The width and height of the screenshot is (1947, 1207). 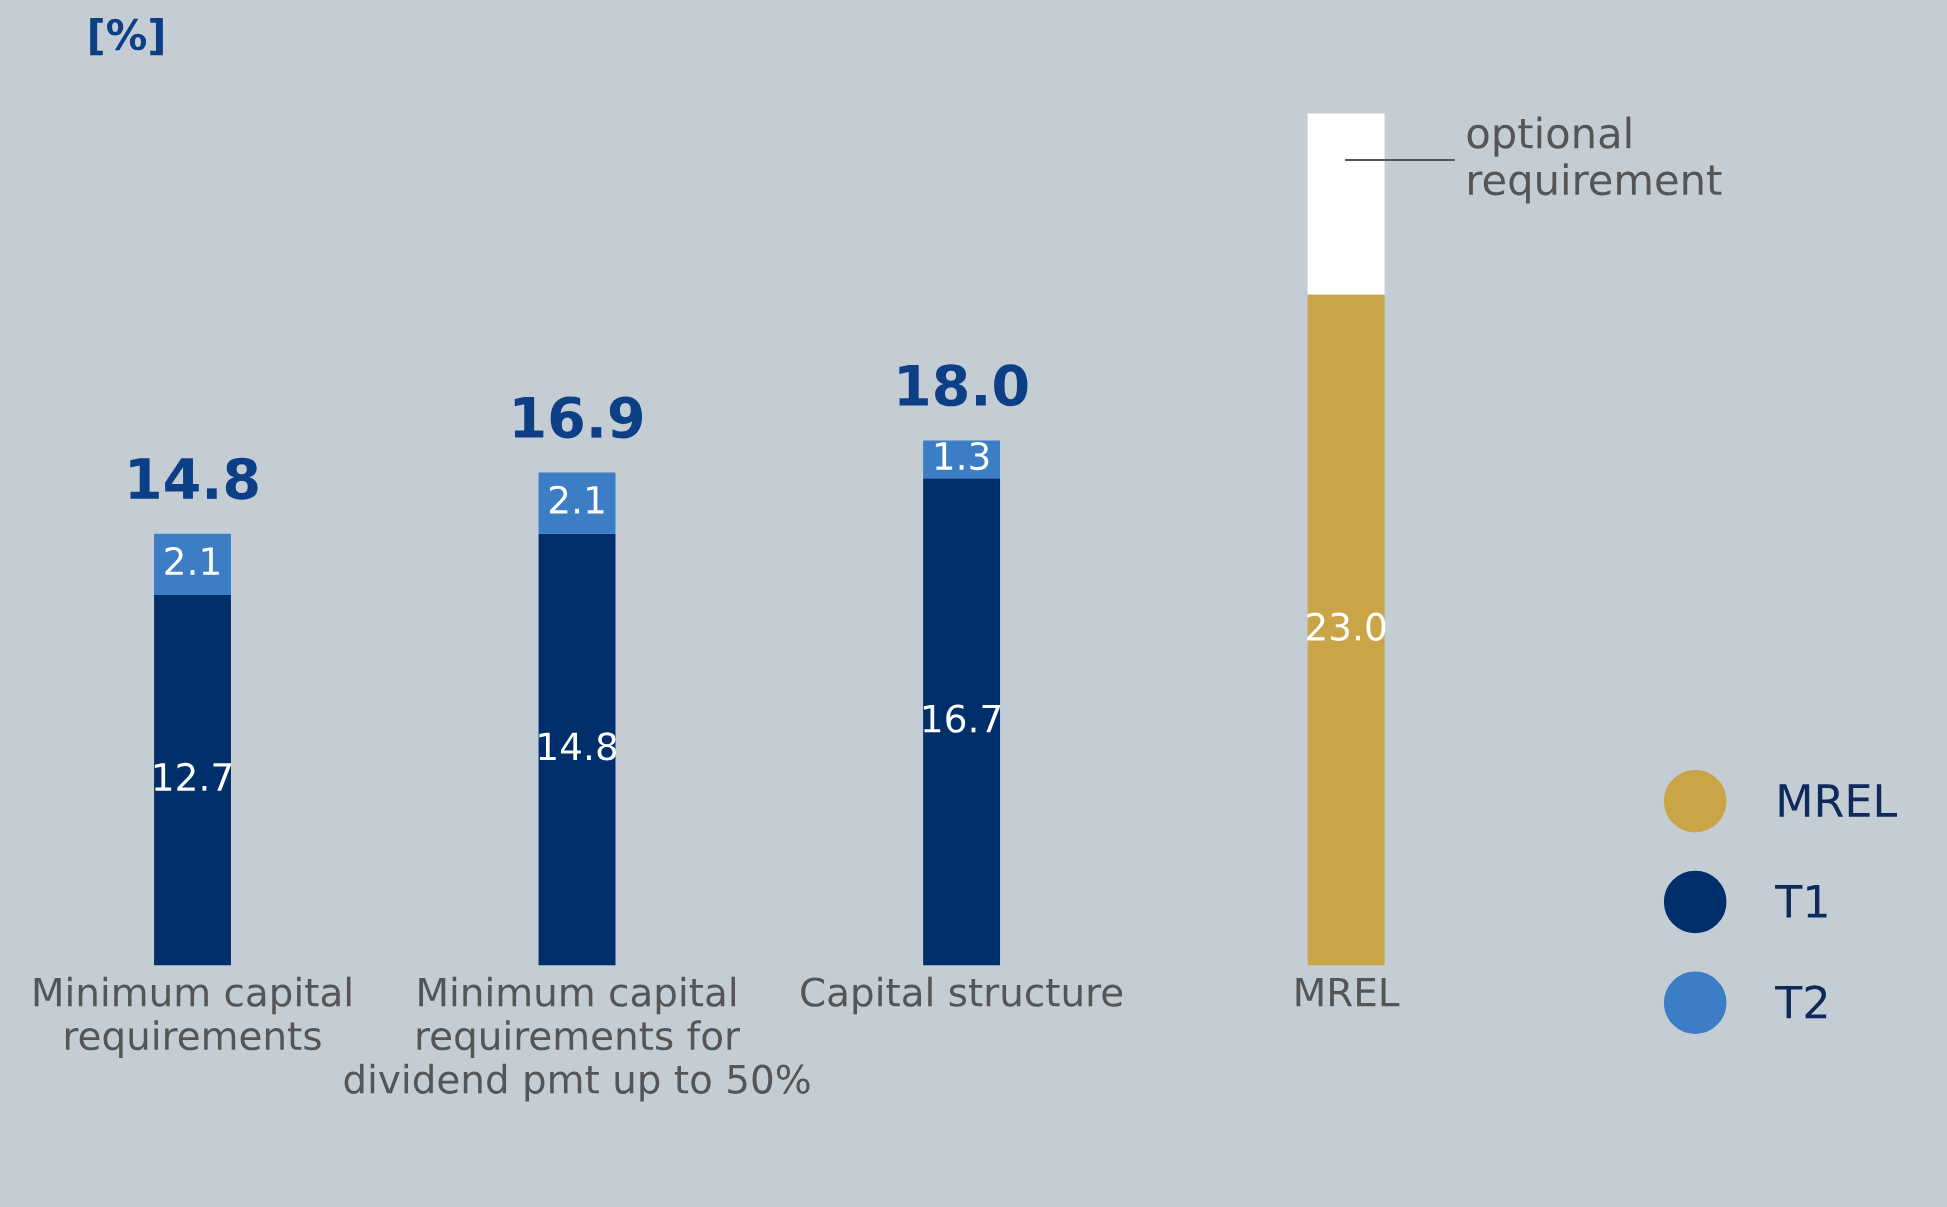 I want to click on data-label: 12.7, so click(x=193, y=776).